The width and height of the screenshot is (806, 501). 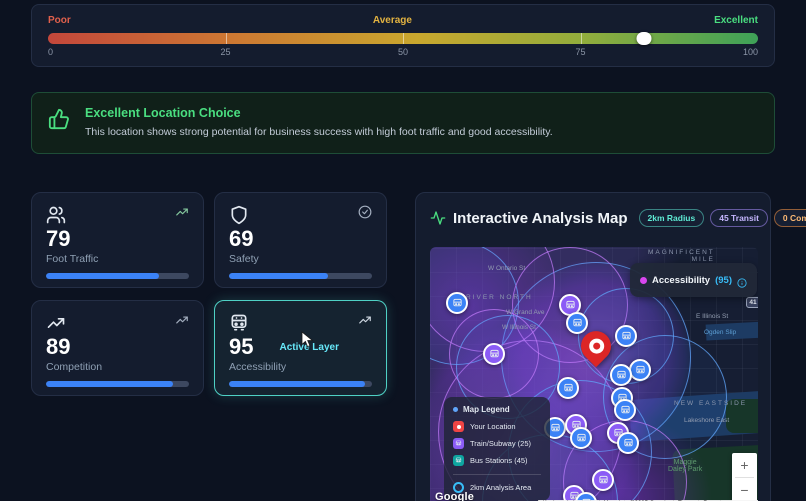 I want to click on legend-swatch-train, so click(x=458, y=443).